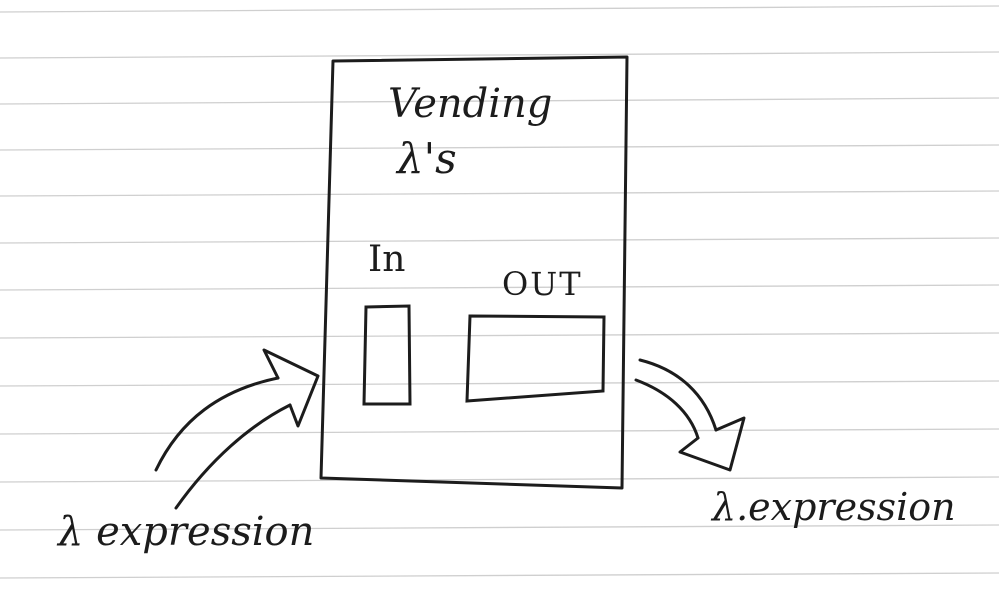 The width and height of the screenshot is (999, 605). I want to click on out-label: OUT, so click(542, 284).